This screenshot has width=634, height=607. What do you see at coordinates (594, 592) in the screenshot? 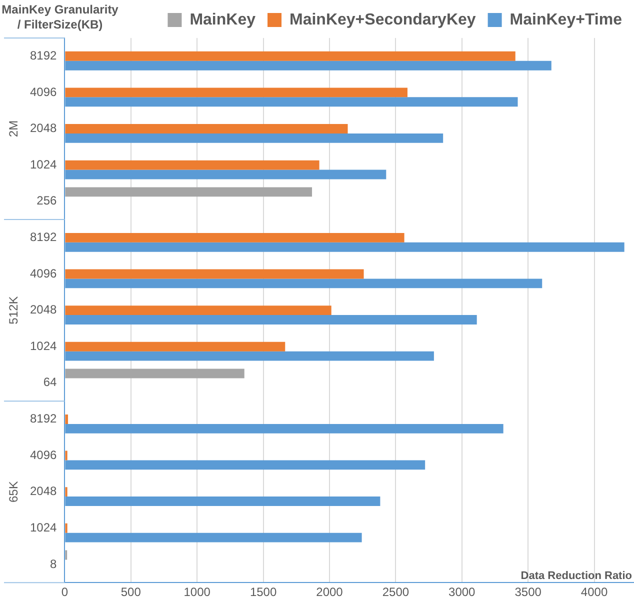
I see `x-tick-label: 4000` at bounding box center [594, 592].